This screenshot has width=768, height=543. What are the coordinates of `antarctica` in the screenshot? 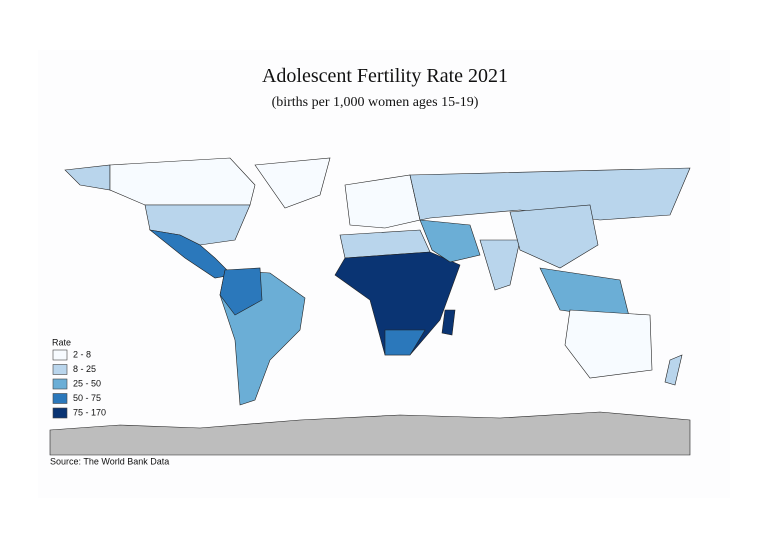 It's located at (370, 433).